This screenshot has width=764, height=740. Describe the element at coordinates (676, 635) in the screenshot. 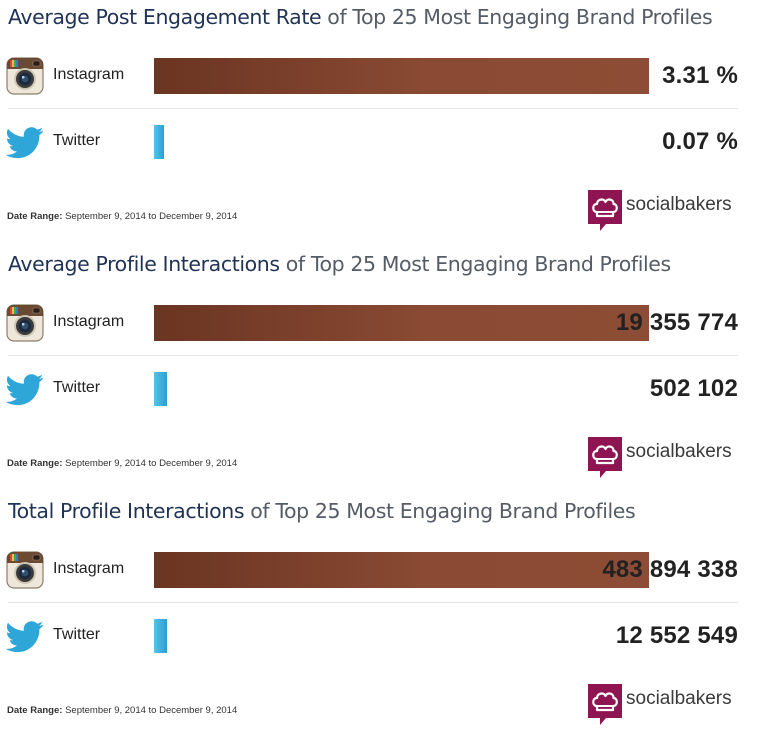

I see `bar-value-label: 12 552 549` at that location.